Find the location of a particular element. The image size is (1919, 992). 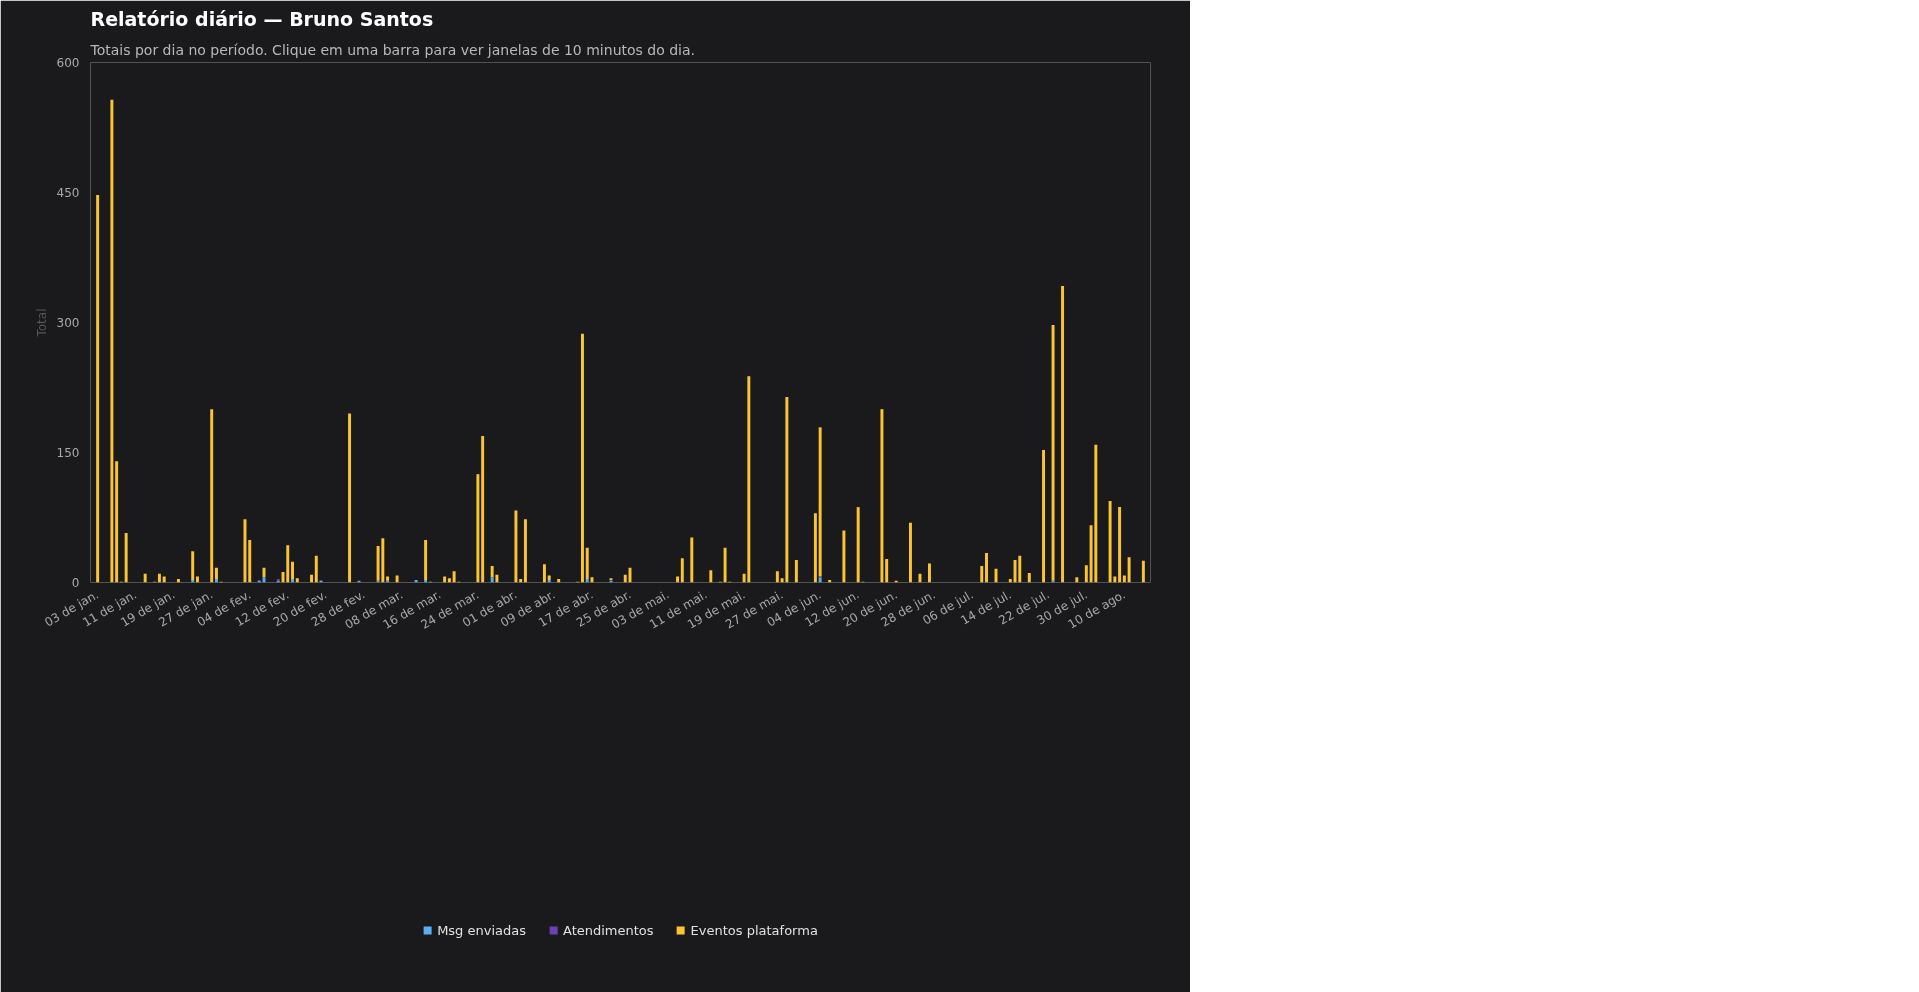

y-tick-label: 600 is located at coordinates (68, 63).